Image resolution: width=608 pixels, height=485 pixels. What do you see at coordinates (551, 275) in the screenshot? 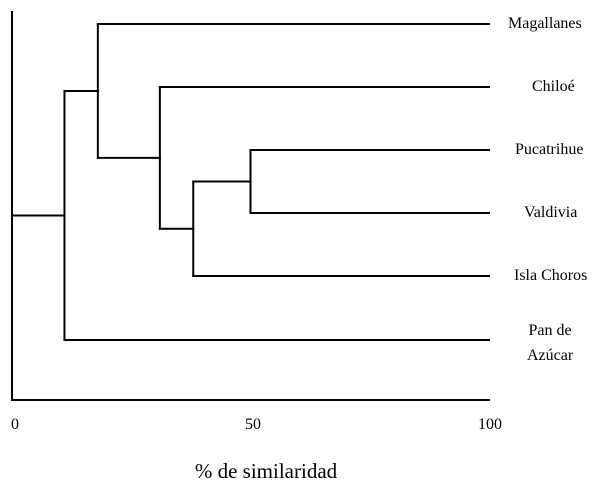
I see `leaf-label-isla-choros: Isla Choros` at bounding box center [551, 275].